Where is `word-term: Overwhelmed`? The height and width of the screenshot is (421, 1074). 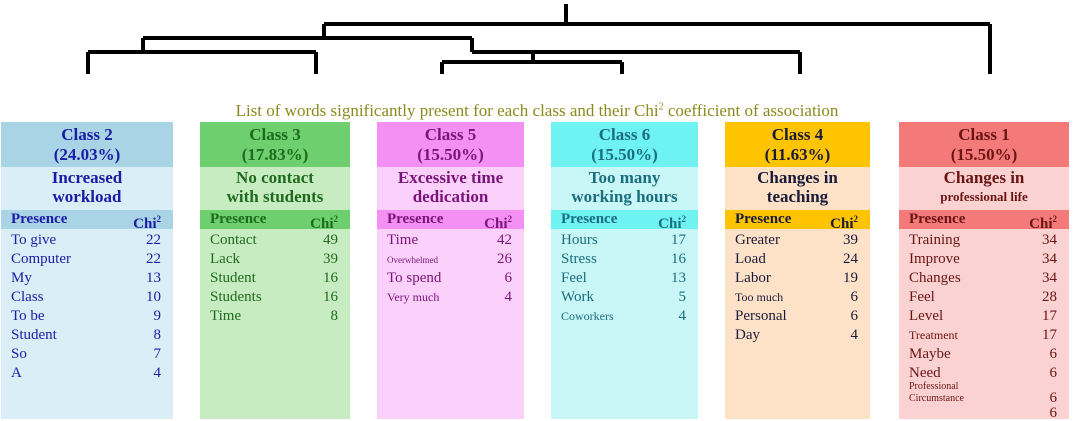 word-term: Overwhelmed is located at coordinates (412, 259).